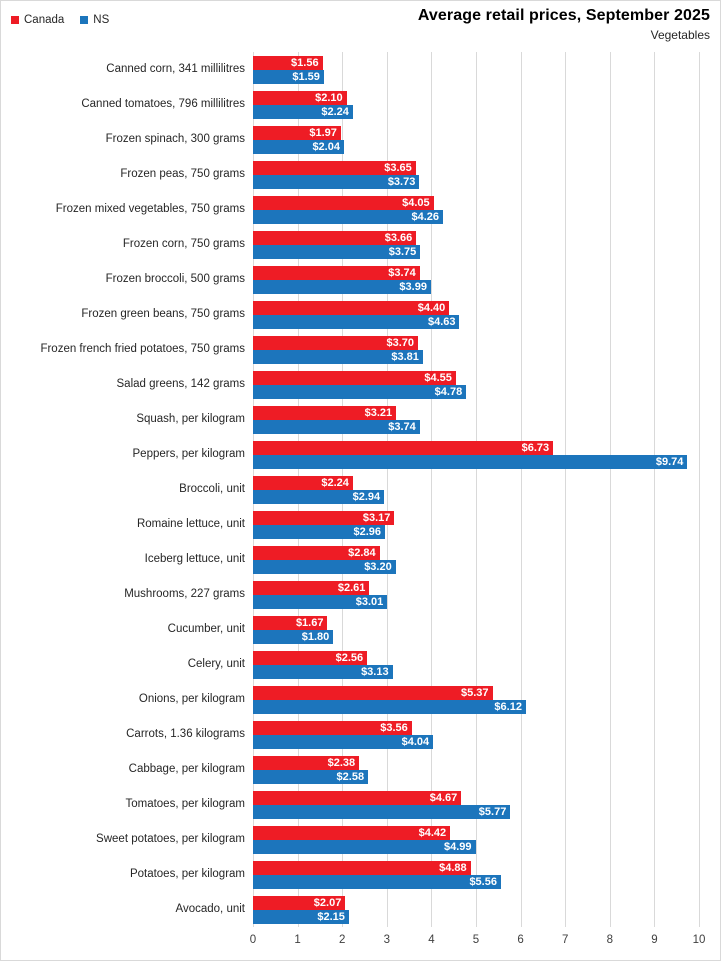  What do you see at coordinates (336, 342) in the screenshot?
I see `bar-canada: $3.70` at bounding box center [336, 342].